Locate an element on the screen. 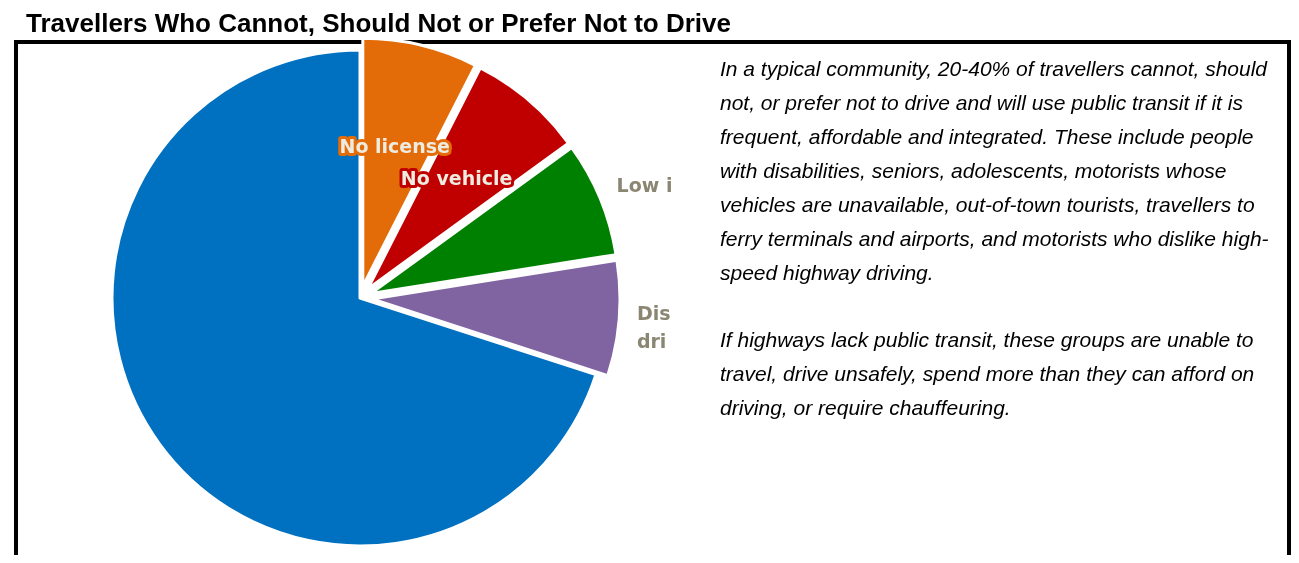 The height and width of the screenshot is (563, 1299). slice-label: Dis dri is located at coordinates (653, 326).